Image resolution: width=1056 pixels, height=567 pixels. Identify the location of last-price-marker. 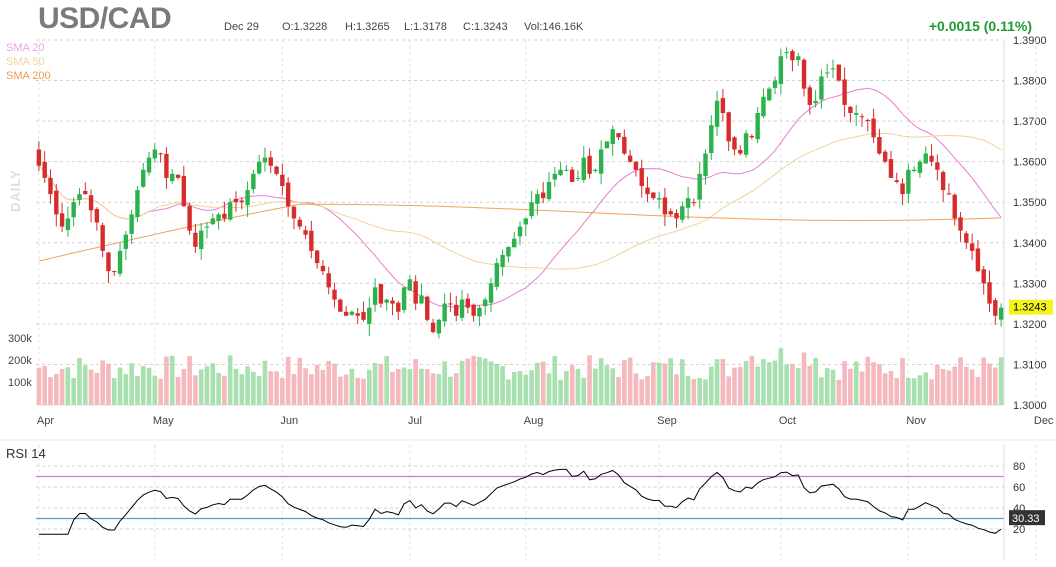
(1031, 307).